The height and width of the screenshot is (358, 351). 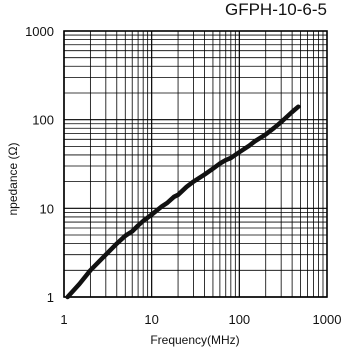 What do you see at coordinates (151, 319) in the screenshot?
I see `x-tick-label: 10` at bounding box center [151, 319].